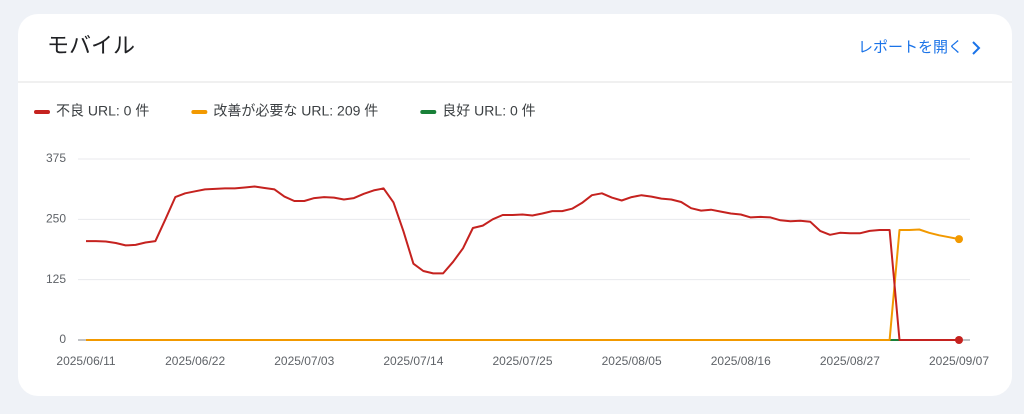  I want to click on open-report-link: レポートを開く, so click(919, 47).